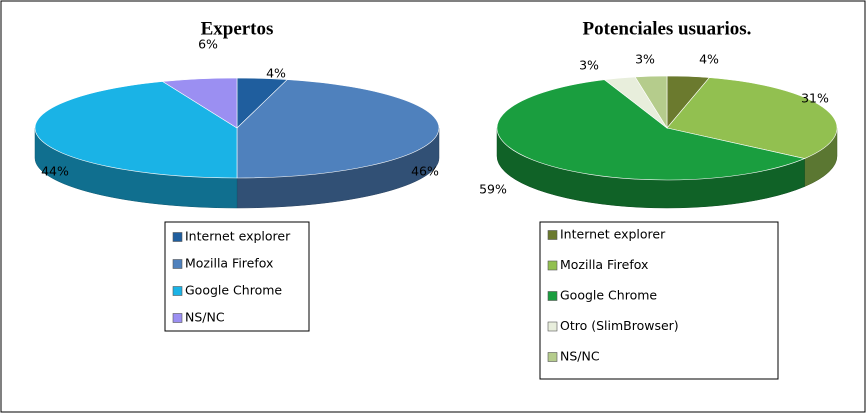  Describe the element at coordinates (55, 171) in the screenshot. I see `data-label: 44%` at that location.